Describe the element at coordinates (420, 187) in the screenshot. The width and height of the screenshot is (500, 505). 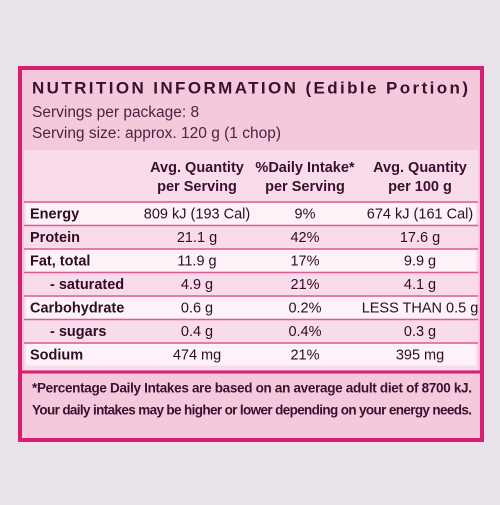
I see `column-header: per 100 g` at that location.